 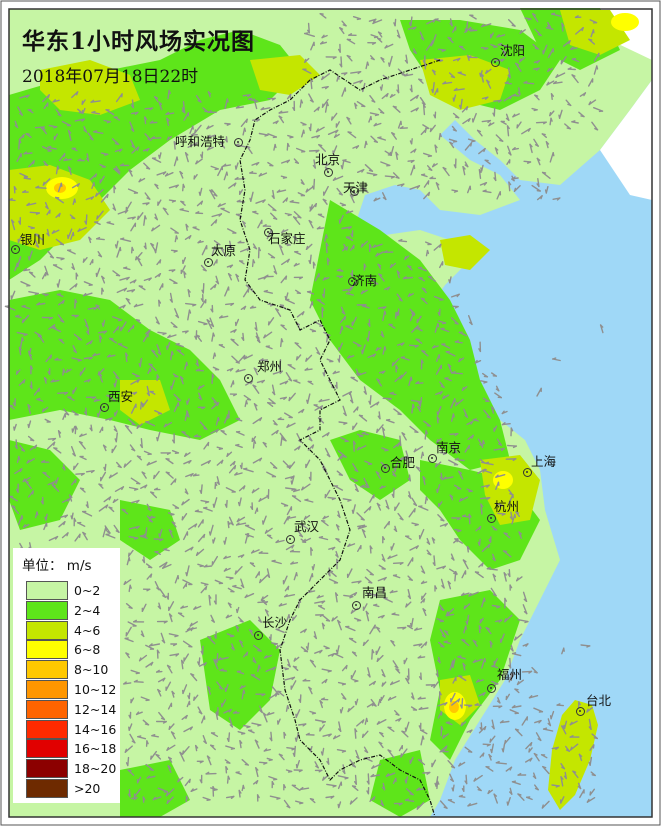 I want to click on city-label: 郑州, so click(x=270, y=366).